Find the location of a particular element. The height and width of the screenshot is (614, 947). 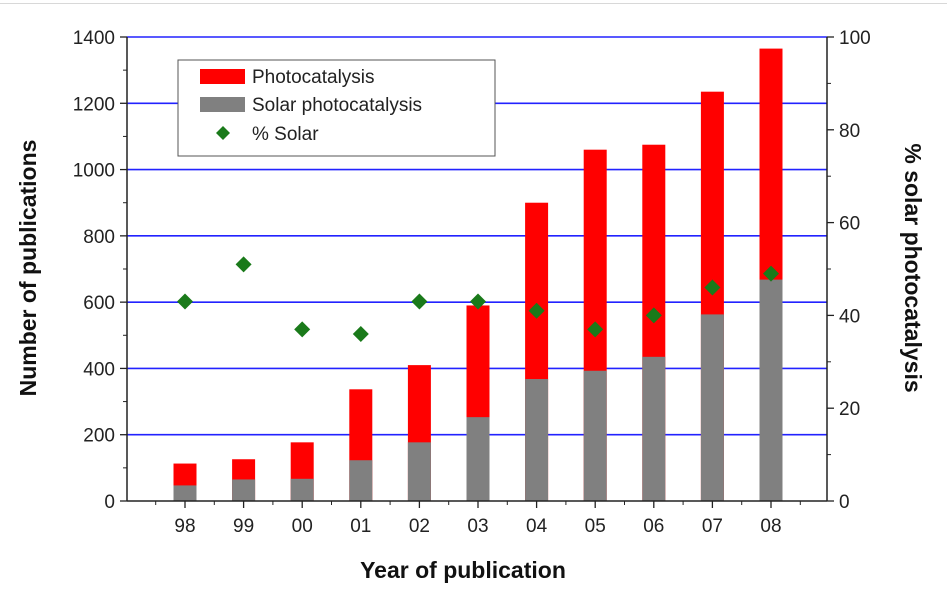

x-tick-label-05: 05 is located at coordinates (595, 526).